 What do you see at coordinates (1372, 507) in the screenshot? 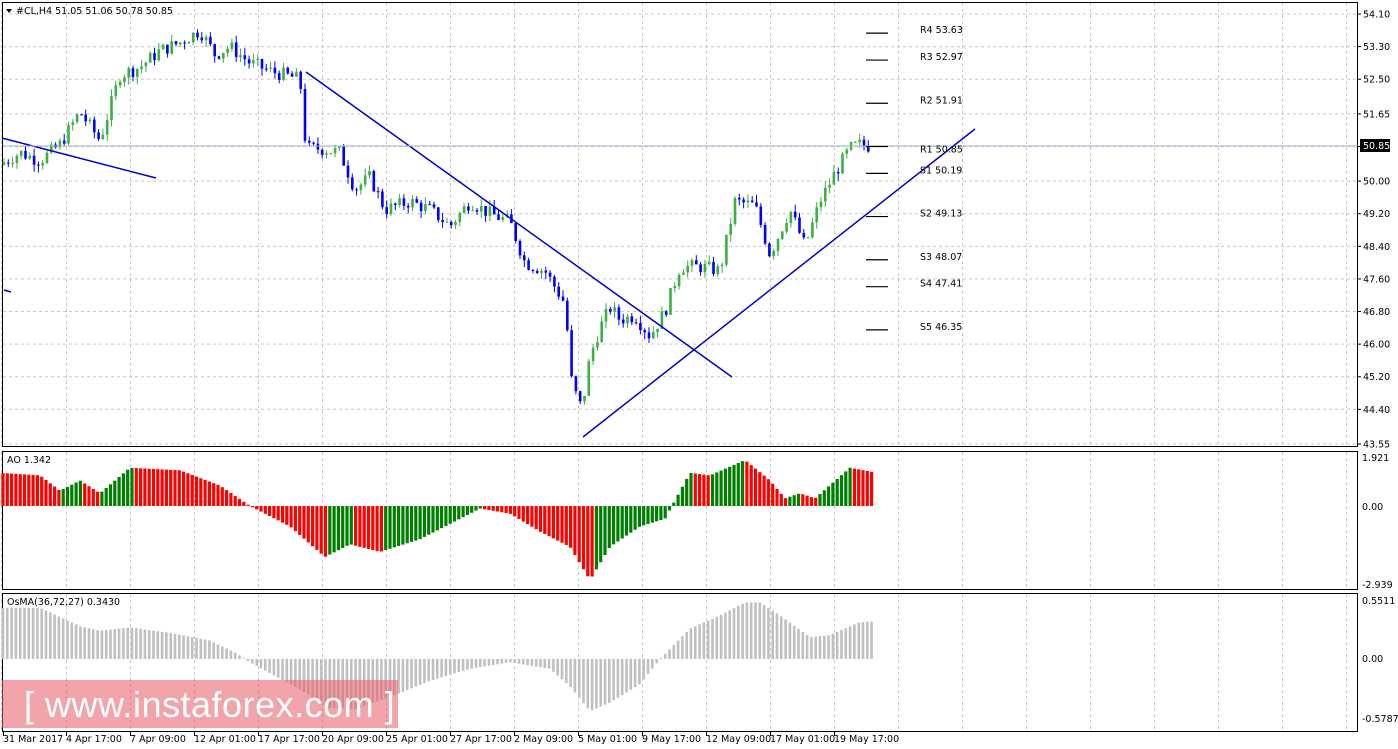
I see `ao-tick-zero: 0.00` at bounding box center [1372, 507].